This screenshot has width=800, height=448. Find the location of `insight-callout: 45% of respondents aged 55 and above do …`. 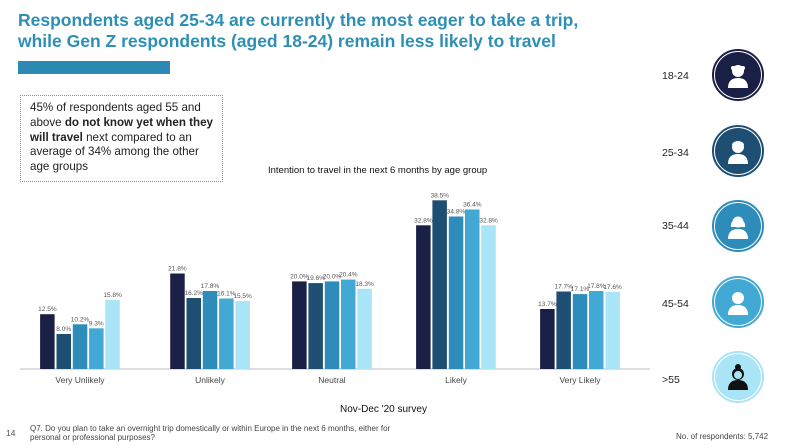

insight-callout: 45% of respondents aged 55 and above do … is located at coordinates (121, 138).